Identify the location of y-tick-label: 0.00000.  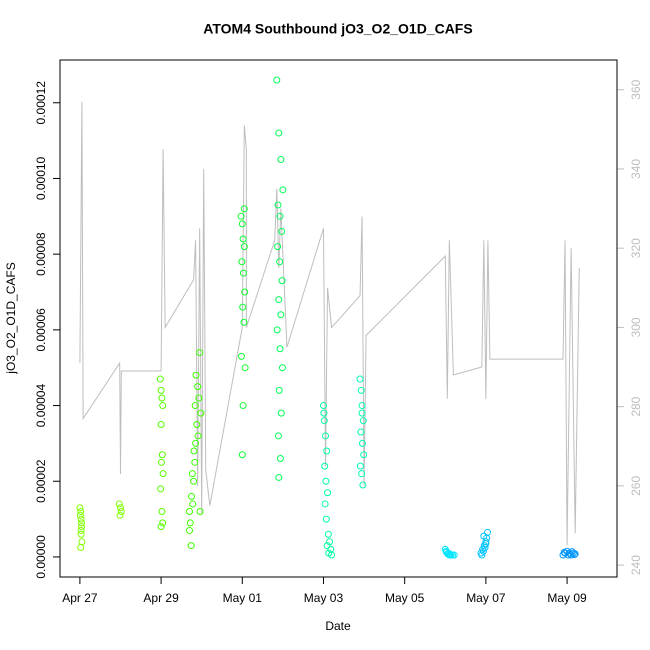
(41, 557).